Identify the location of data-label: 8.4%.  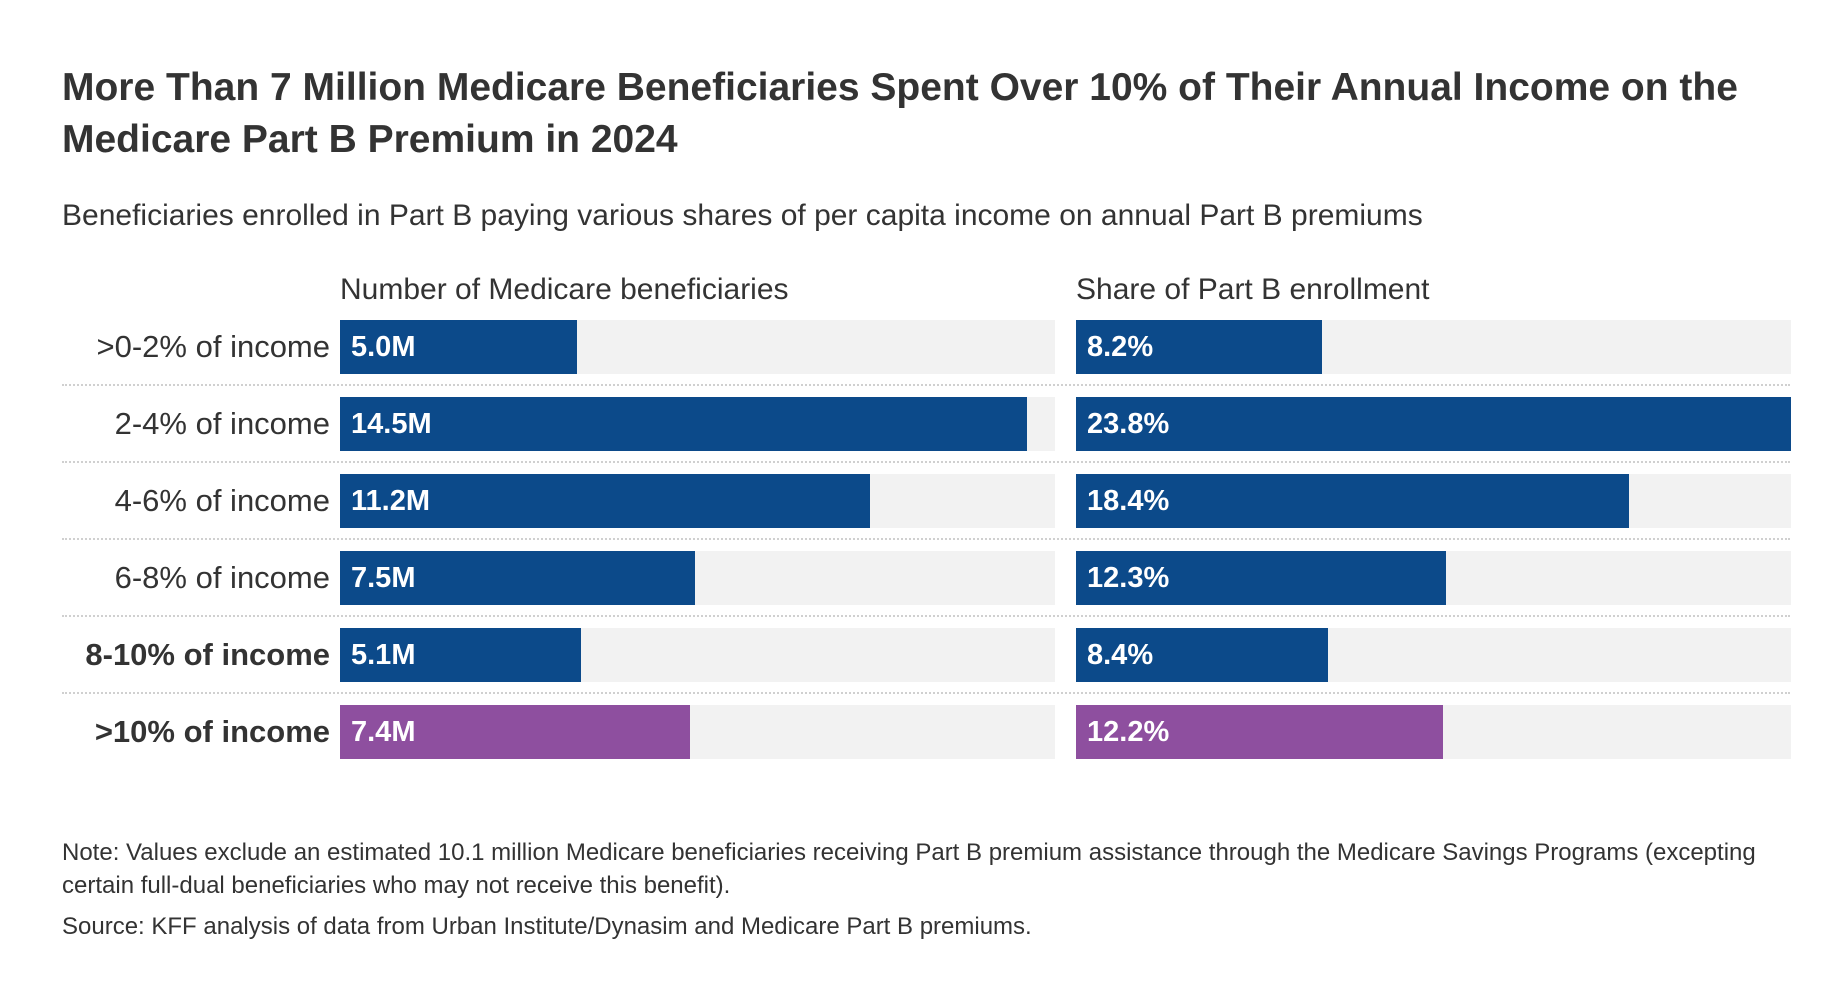
(1120, 655).